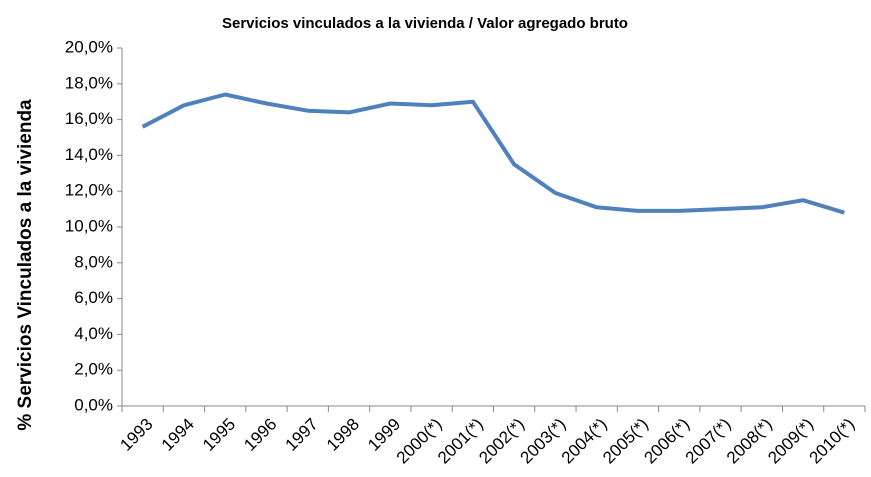 The image size is (871, 477). I want to click on y-tick-label: 16,0%, so click(89, 118).